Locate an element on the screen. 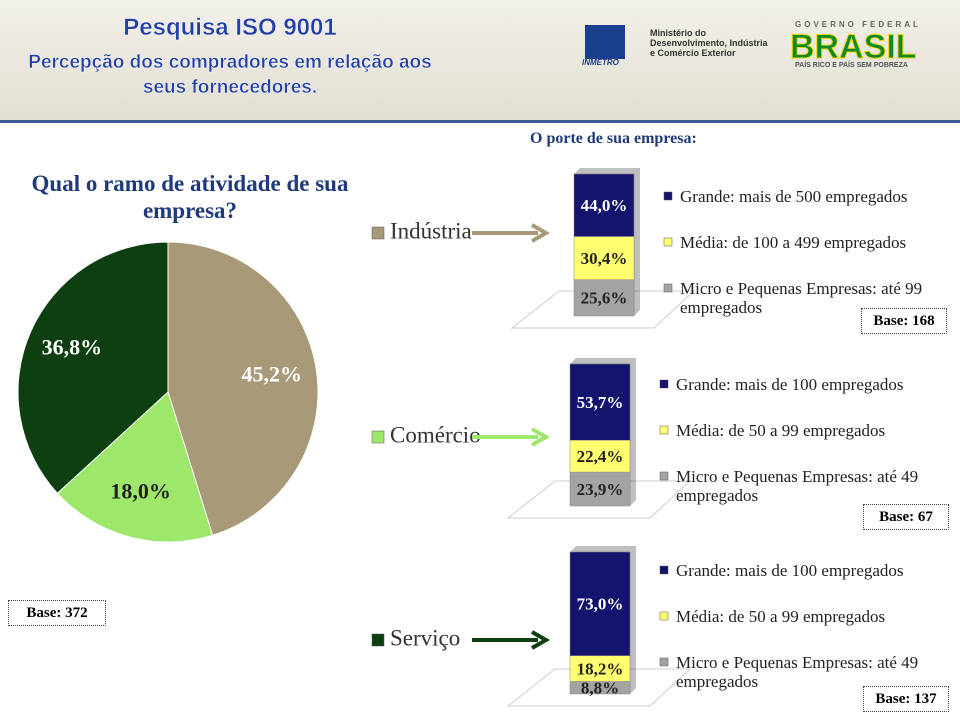 Image resolution: width=960 pixels, height=714 pixels. base-box: Base: 67 is located at coordinates (906, 517).